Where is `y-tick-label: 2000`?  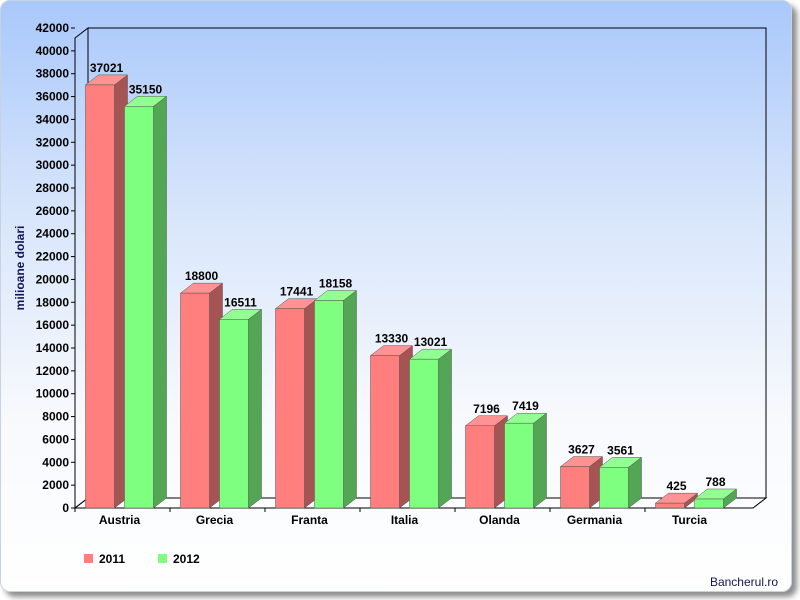
y-tick-label: 2000 is located at coordinates (55, 485).